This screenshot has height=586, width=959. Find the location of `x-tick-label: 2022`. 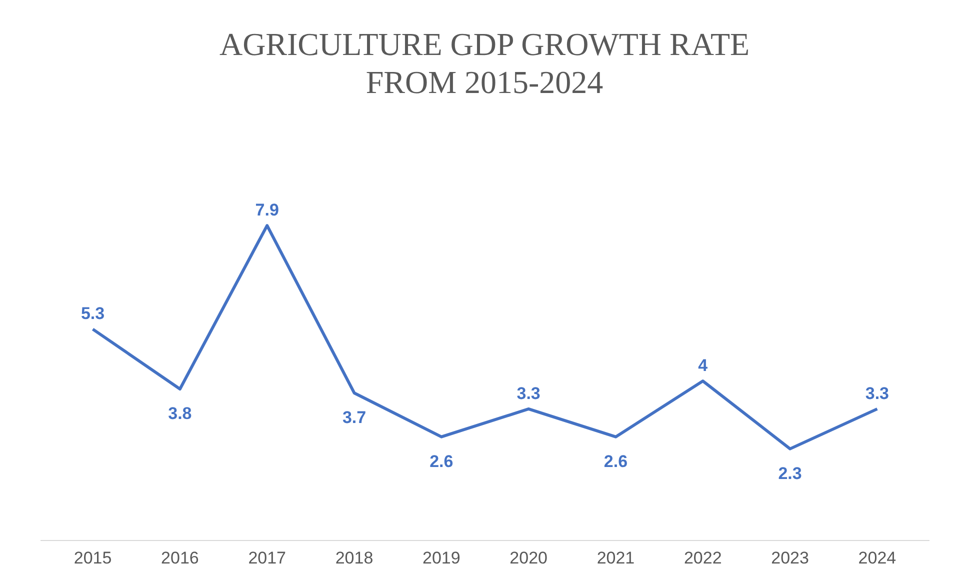

x-tick-label: 2022 is located at coordinates (703, 558).